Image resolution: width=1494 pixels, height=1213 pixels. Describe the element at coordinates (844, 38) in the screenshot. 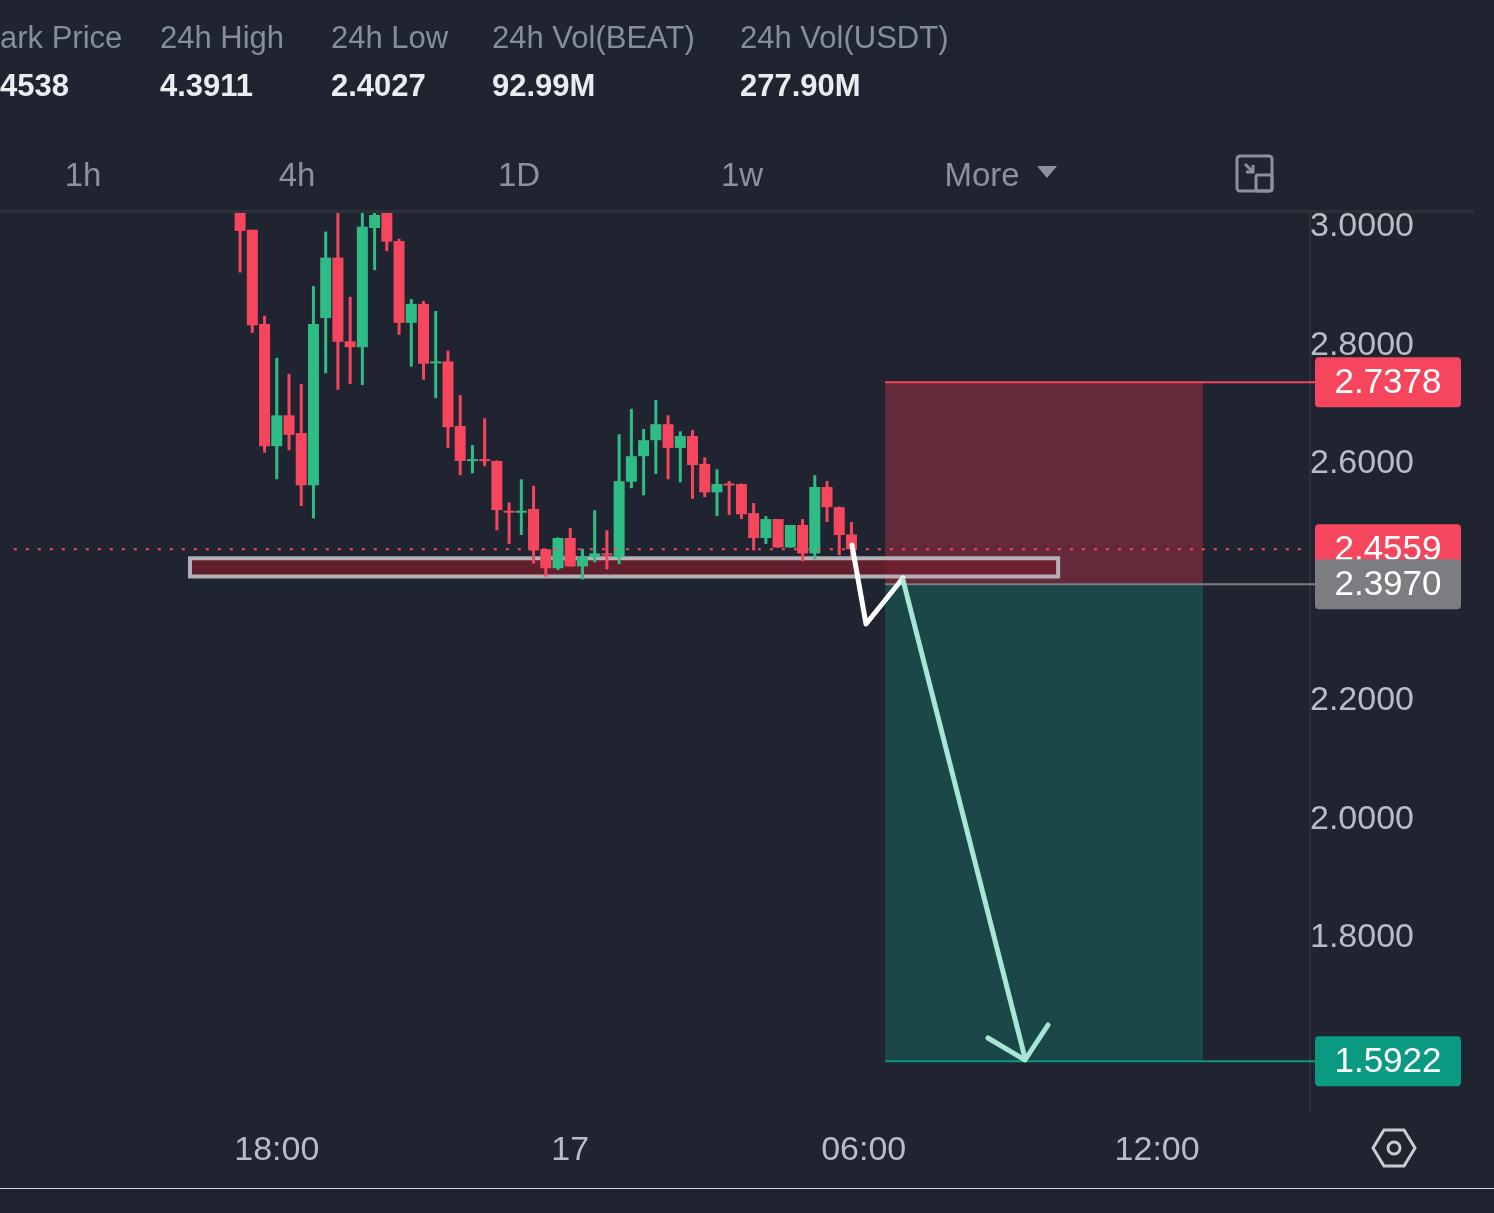

I see `text: 24h Vol(USDT)` at that location.